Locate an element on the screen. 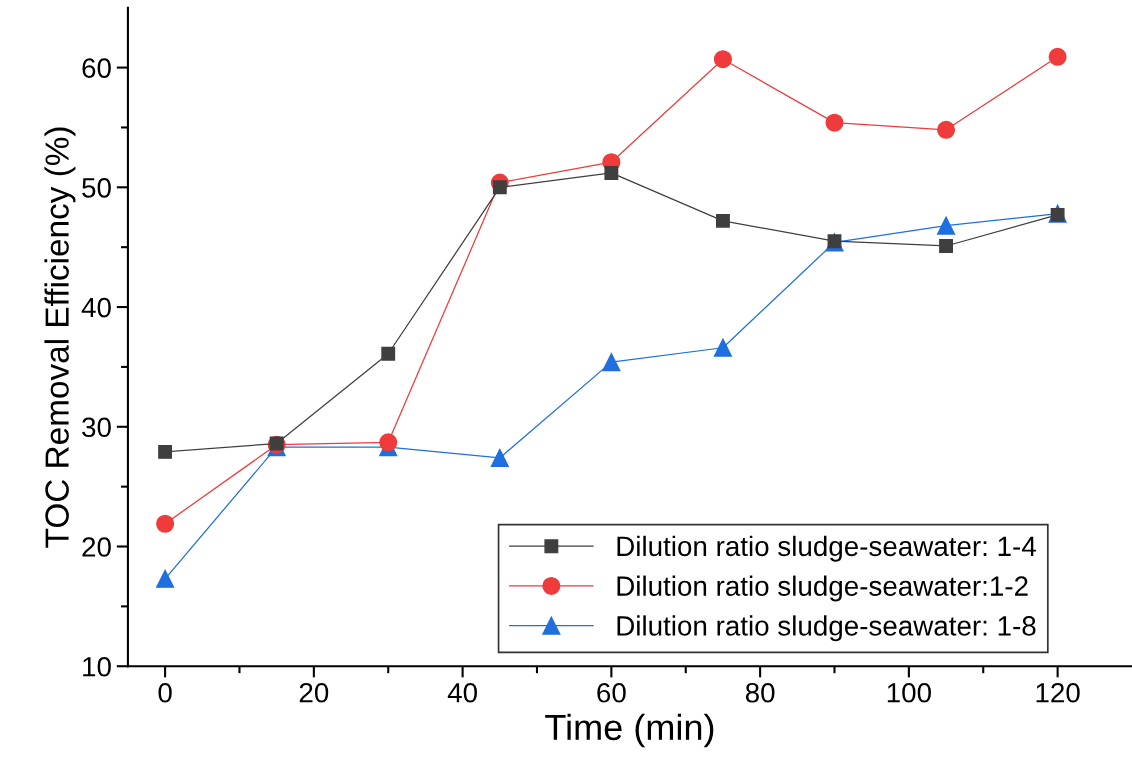 Image resolution: width=1132 pixels, height=772 pixels. legend-label: Dilution ratio sludge-seawater: 1-8 is located at coordinates (826, 628).